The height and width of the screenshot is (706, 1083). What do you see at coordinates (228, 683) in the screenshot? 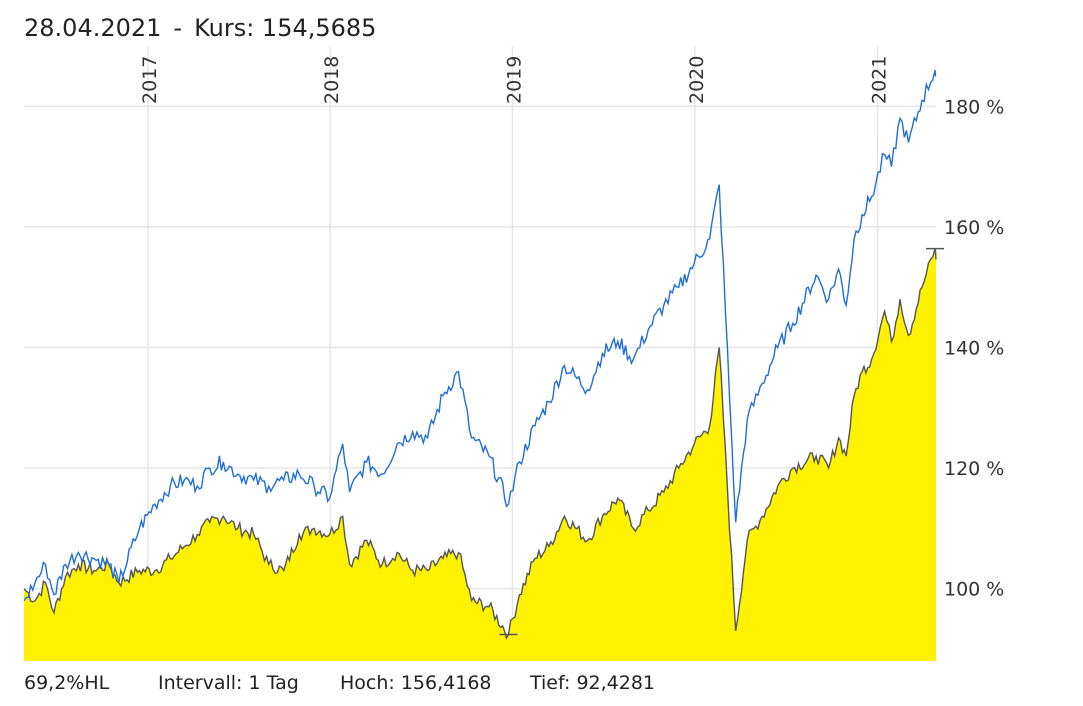
I see `footer-intervall: Intervall: 1 Tag` at bounding box center [228, 683].